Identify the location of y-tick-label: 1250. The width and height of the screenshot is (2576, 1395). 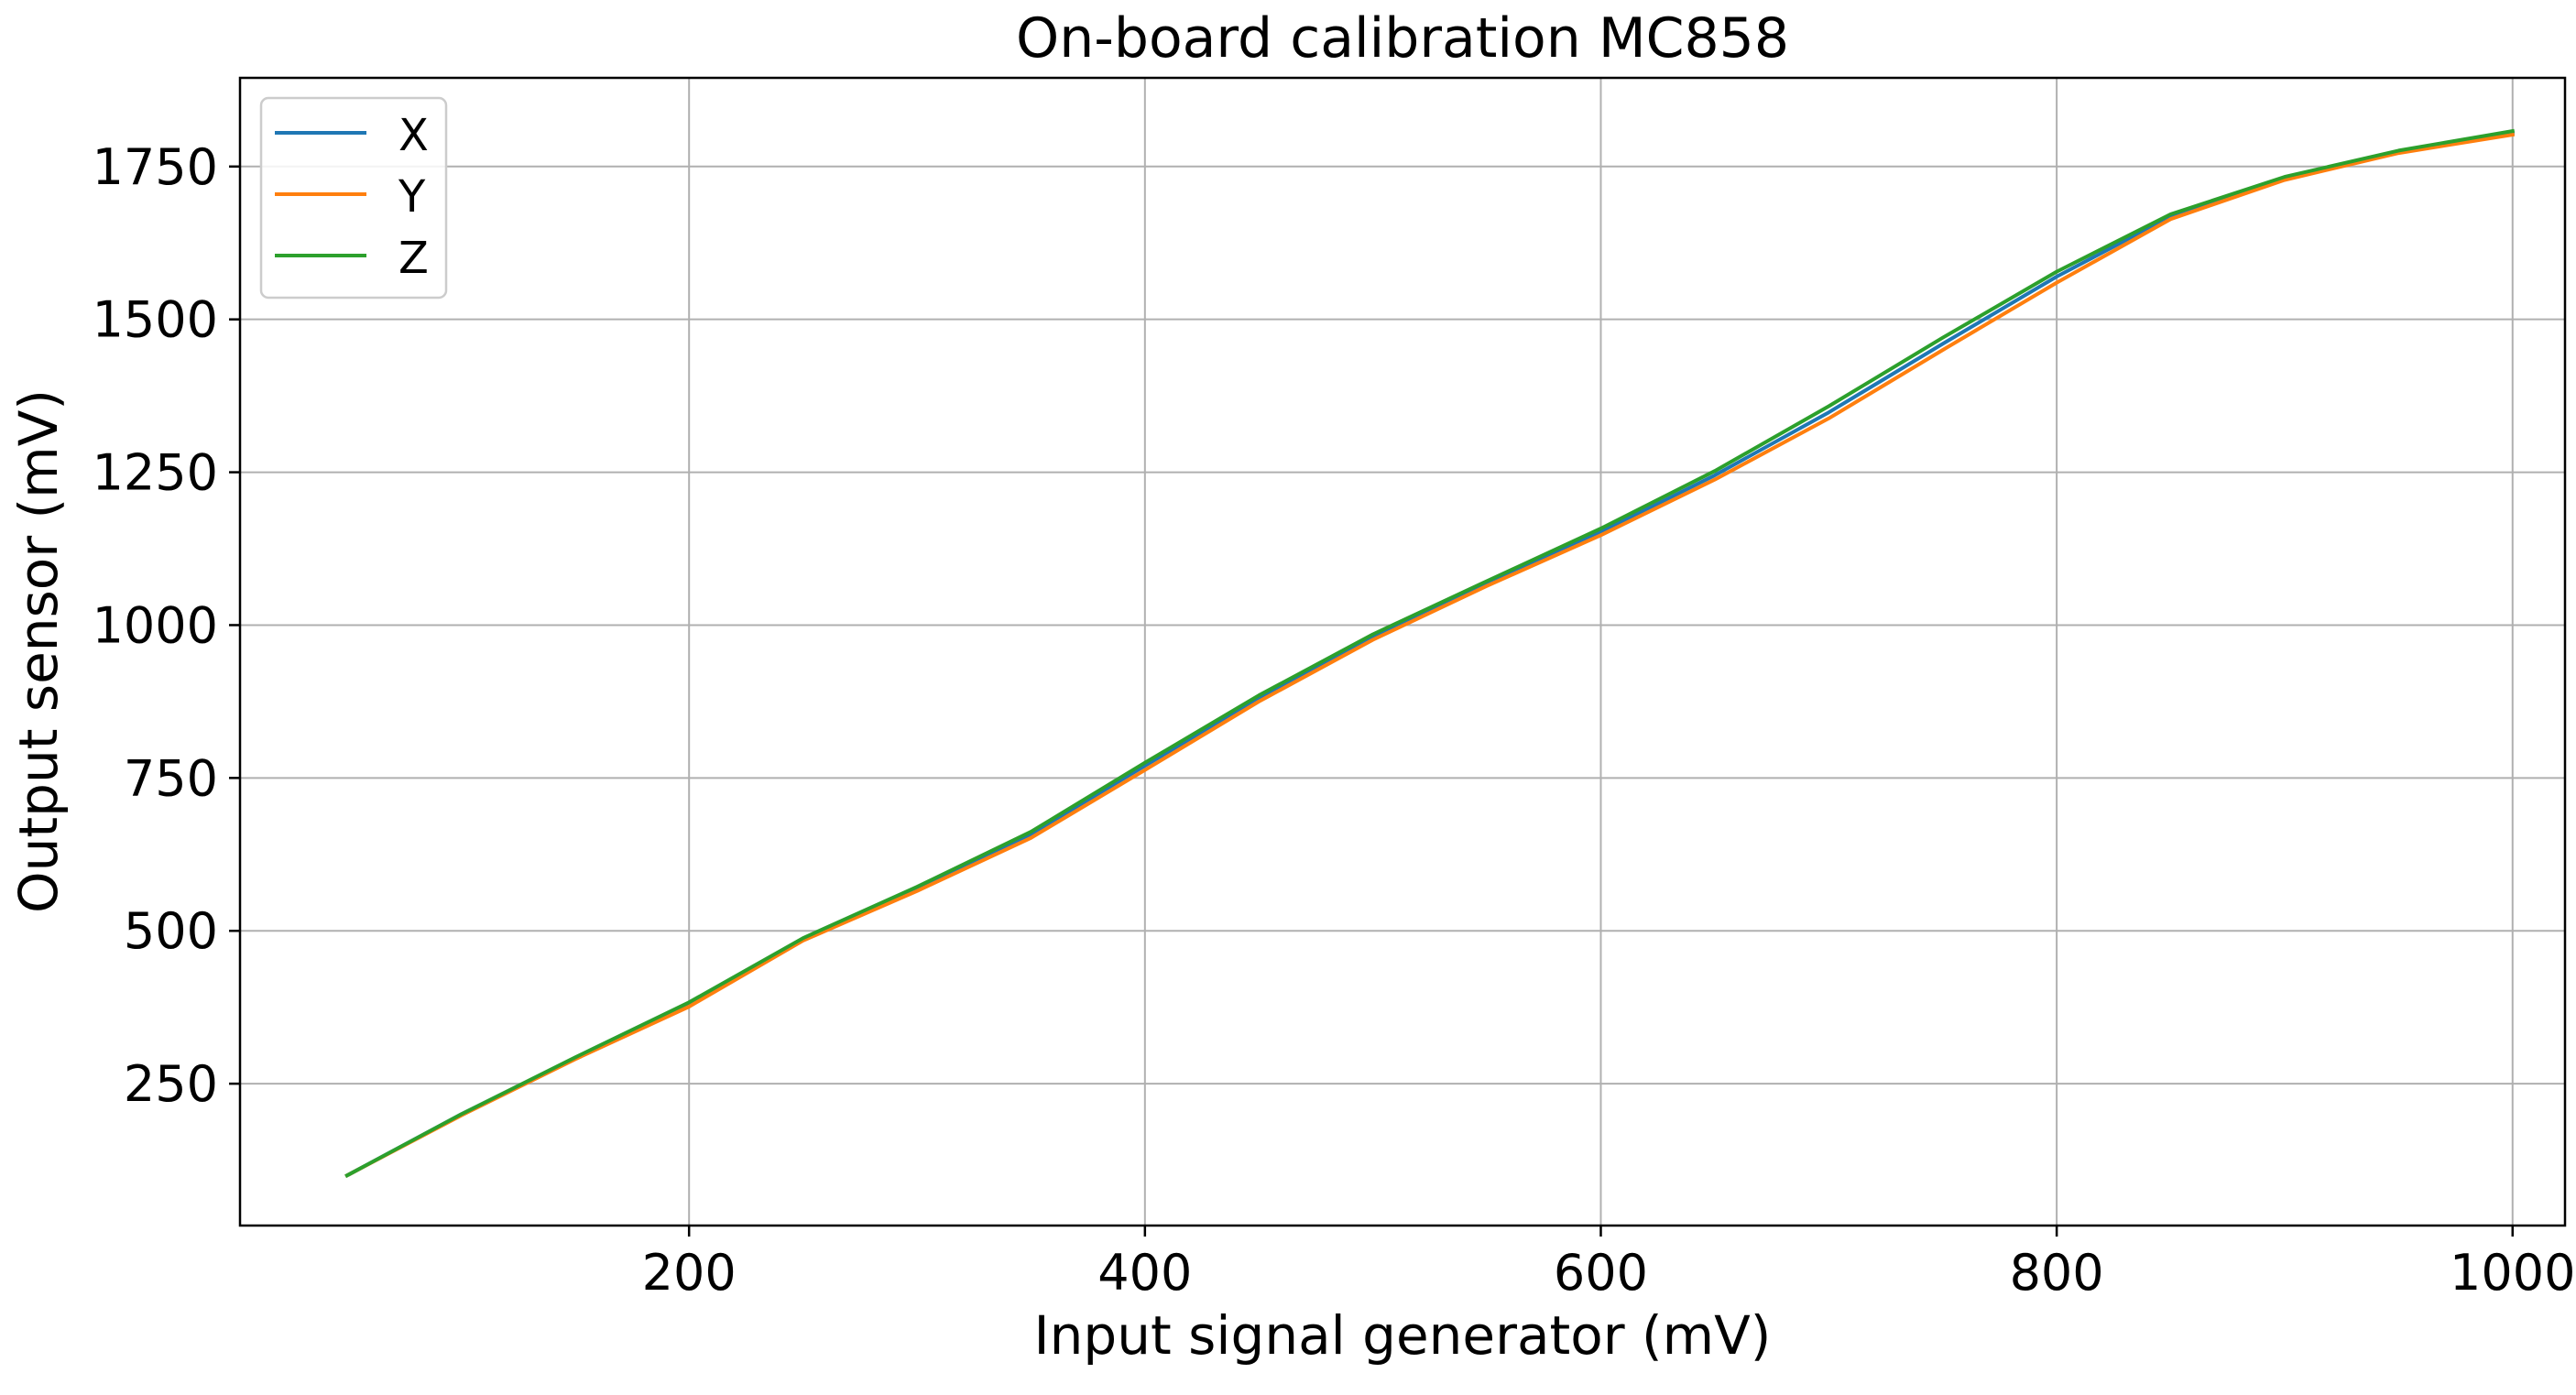
(156, 473).